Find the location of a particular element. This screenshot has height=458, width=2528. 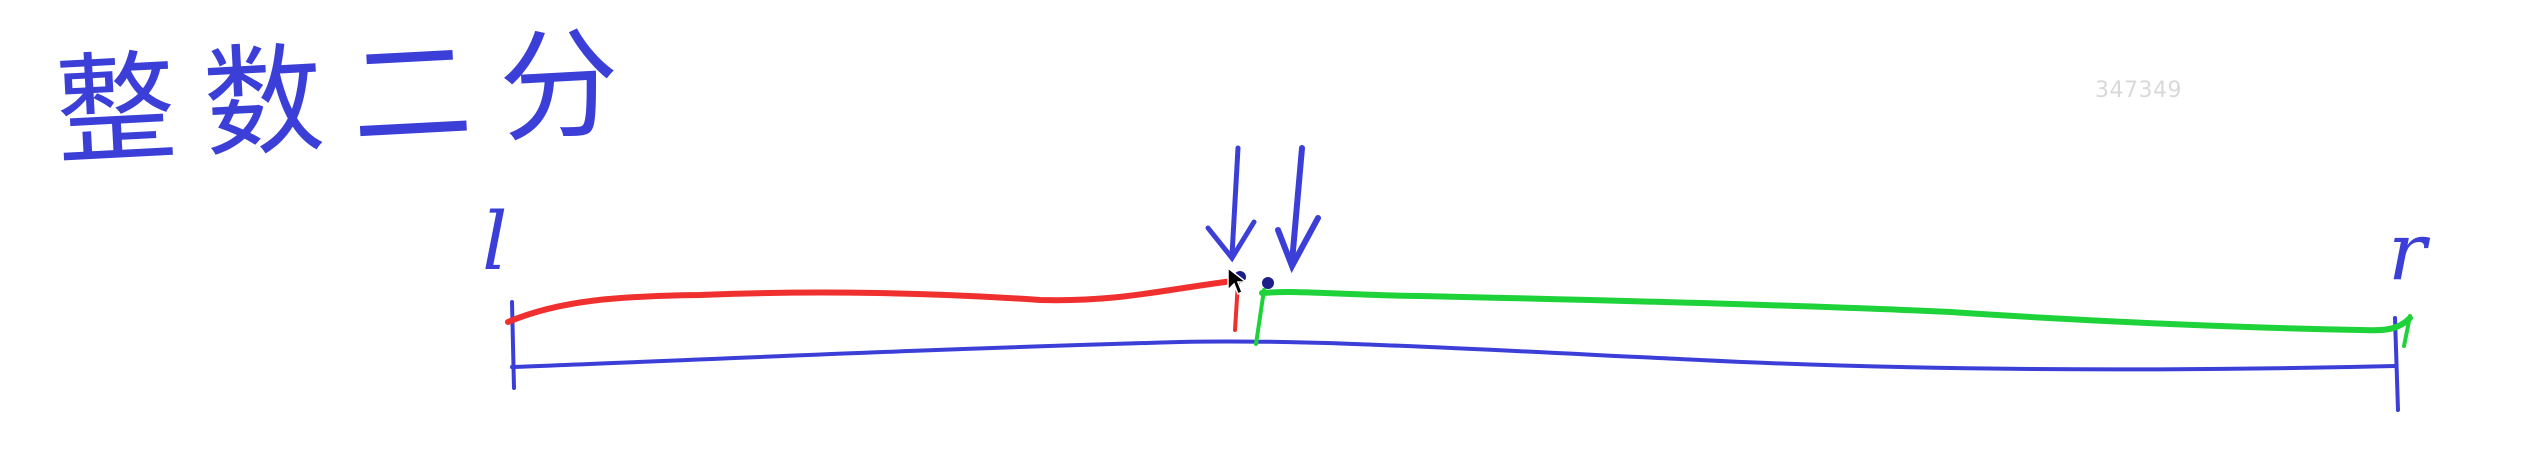

green-boundary-dot is located at coordinates (1268, 283).